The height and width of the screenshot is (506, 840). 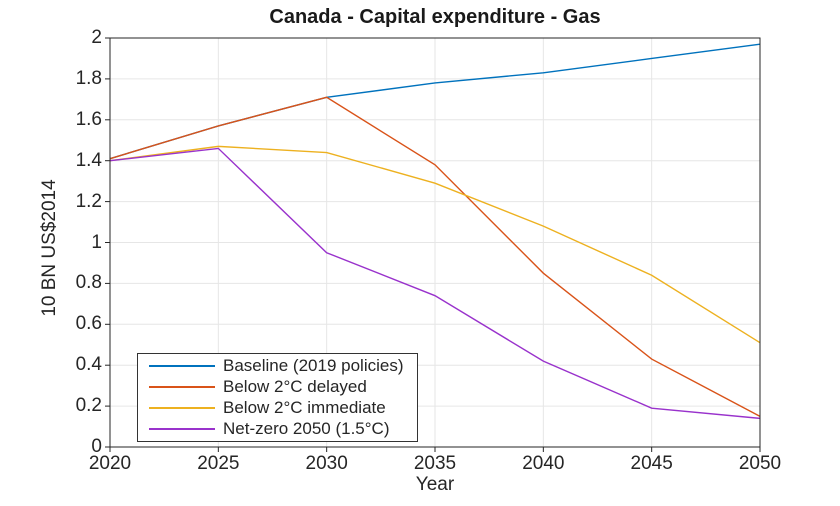 I want to click on y-tick-label: 1, so click(x=96, y=242).